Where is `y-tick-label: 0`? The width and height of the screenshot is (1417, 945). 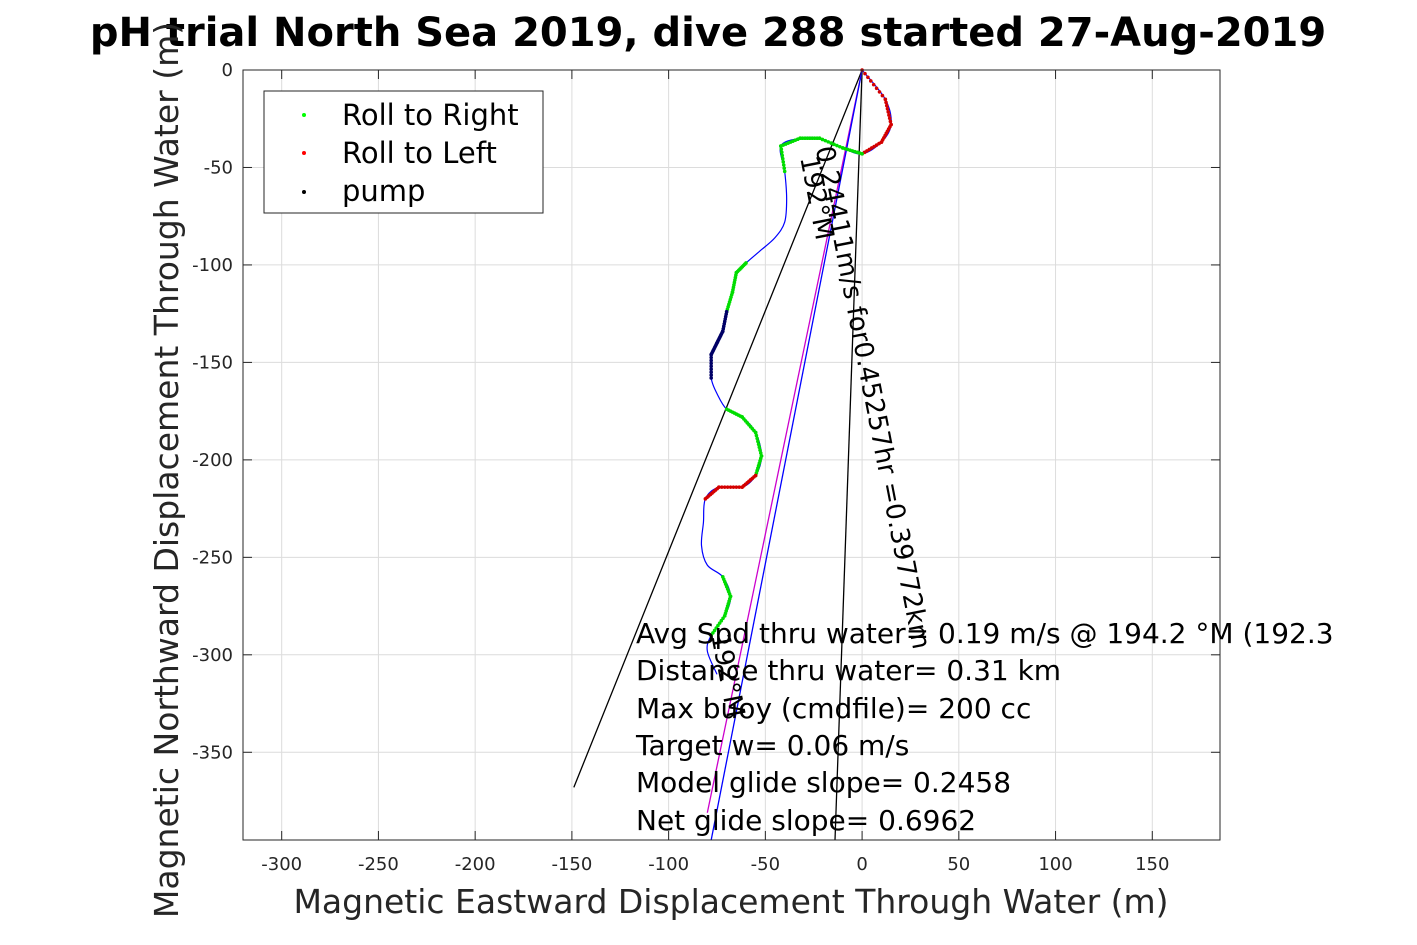
y-tick-label: 0 is located at coordinates (227, 70).